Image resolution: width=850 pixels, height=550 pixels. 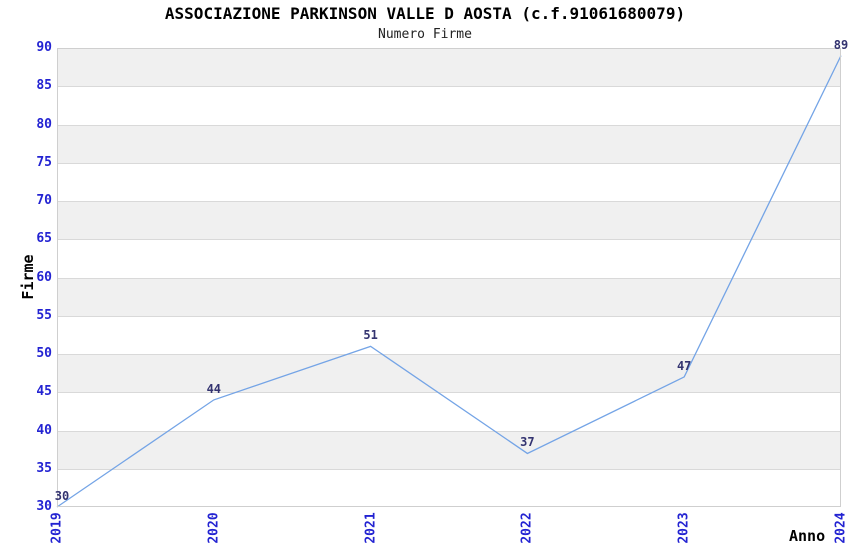 What do you see at coordinates (684, 528) in the screenshot?
I see `x-tick-label: 2023` at bounding box center [684, 528].